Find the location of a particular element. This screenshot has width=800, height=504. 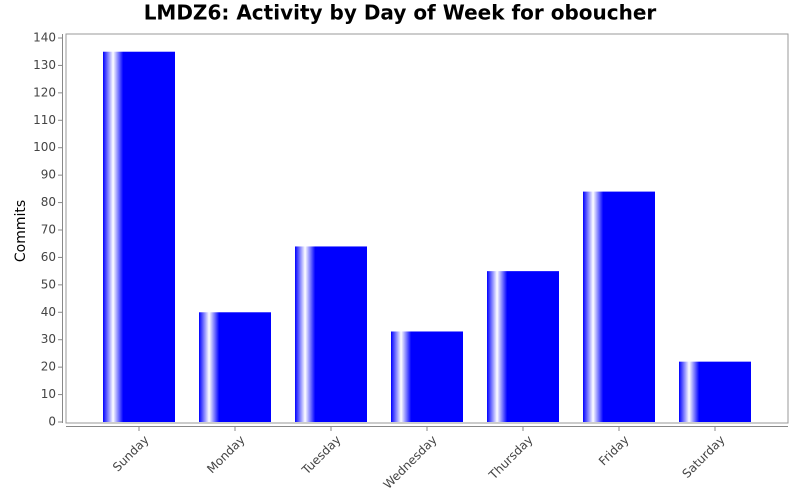

x-tick-label: Wednesday is located at coordinates (410, 462).